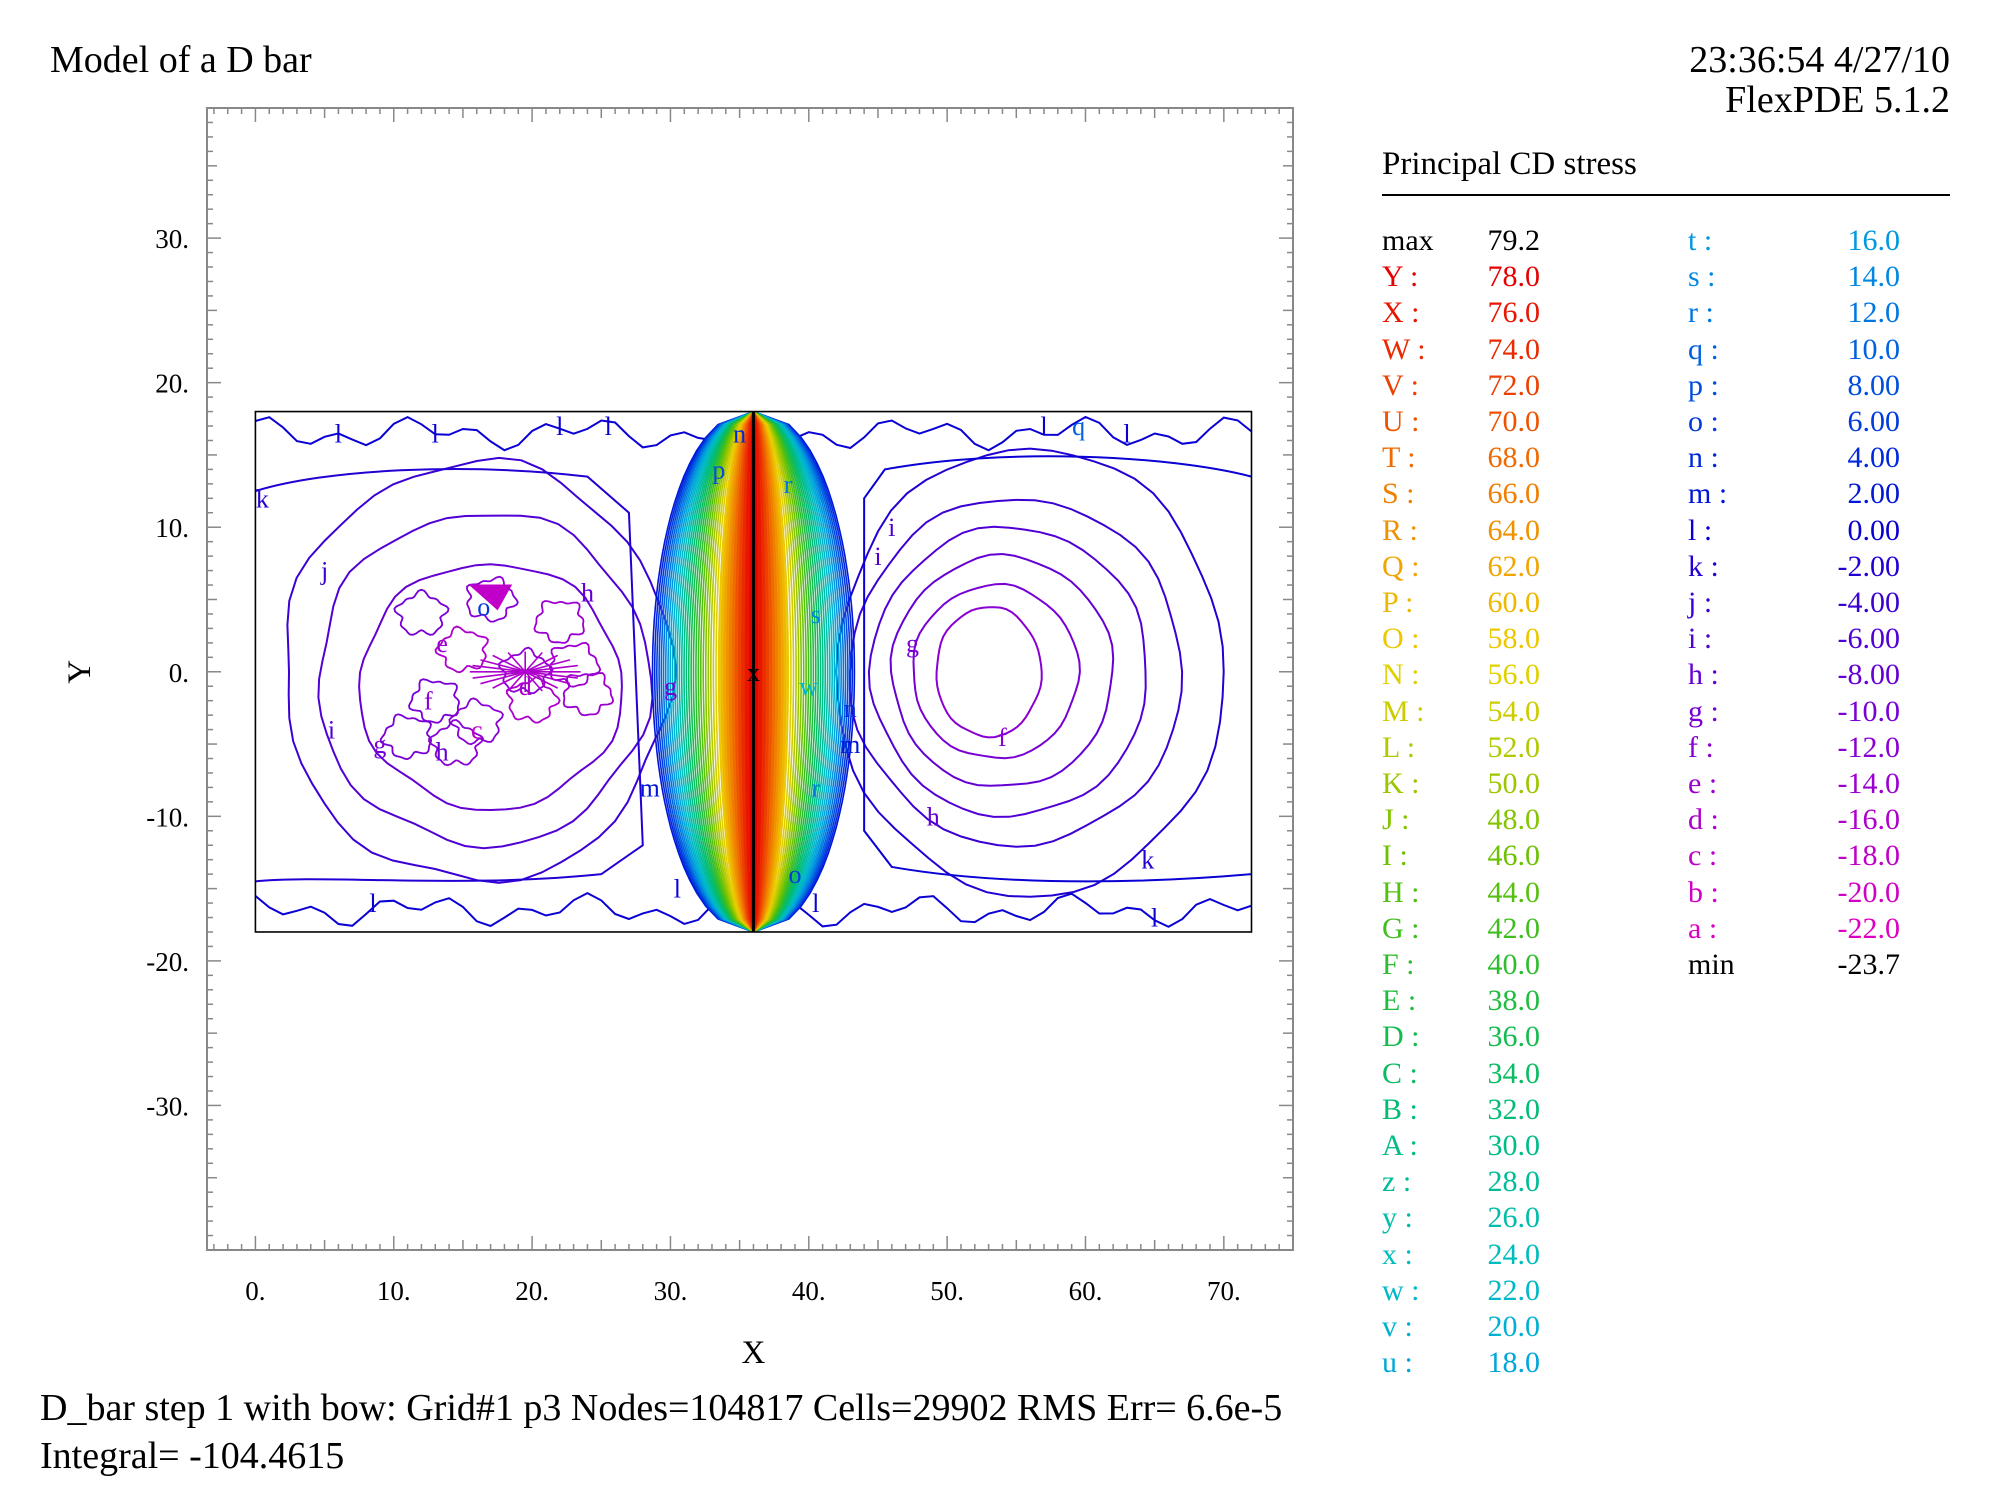 This screenshot has width=2000, height=1500. What do you see at coordinates (442, 751) in the screenshot?
I see `contour-label: h` at bounding box center [442, 751].